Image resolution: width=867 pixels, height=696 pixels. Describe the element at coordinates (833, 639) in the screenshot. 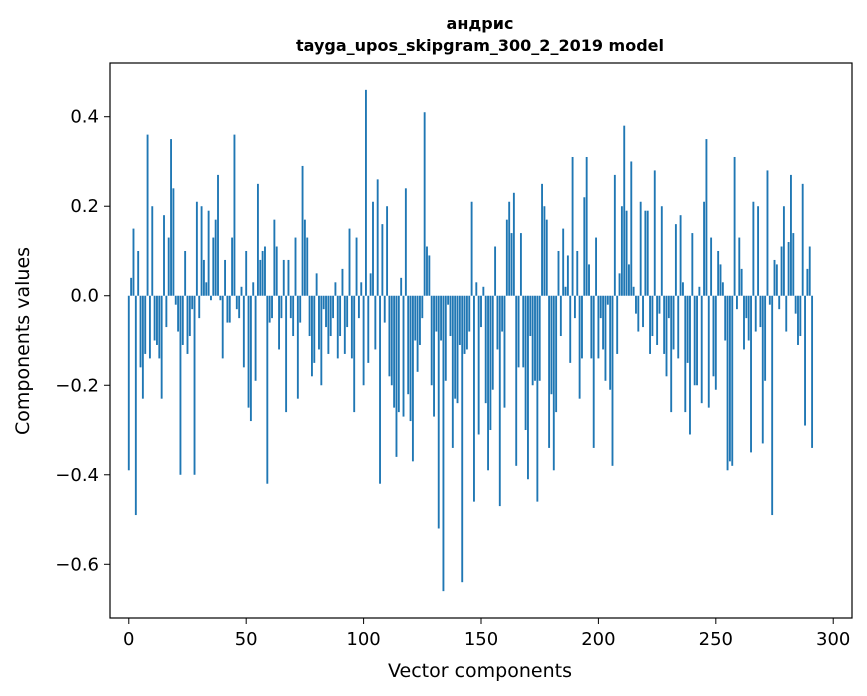

I see `x-tick-label: 300` at that location.